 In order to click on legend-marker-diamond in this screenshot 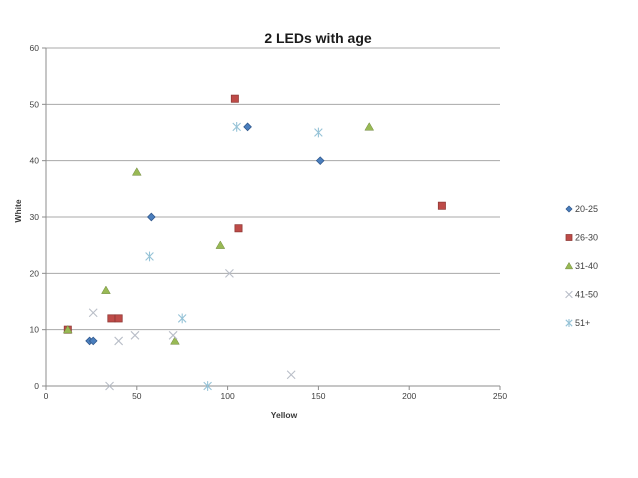, I will do `click(569, 209)`.